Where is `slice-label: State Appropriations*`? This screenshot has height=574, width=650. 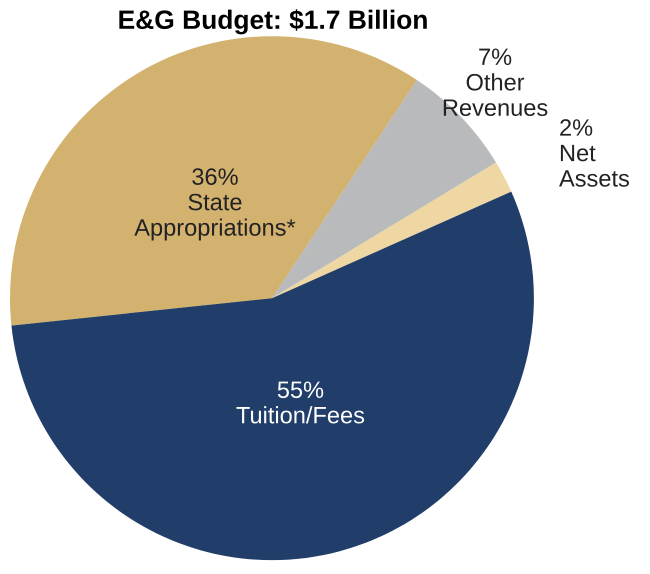
slice-label: State Appropriations* is located at coordinates (215, 217).